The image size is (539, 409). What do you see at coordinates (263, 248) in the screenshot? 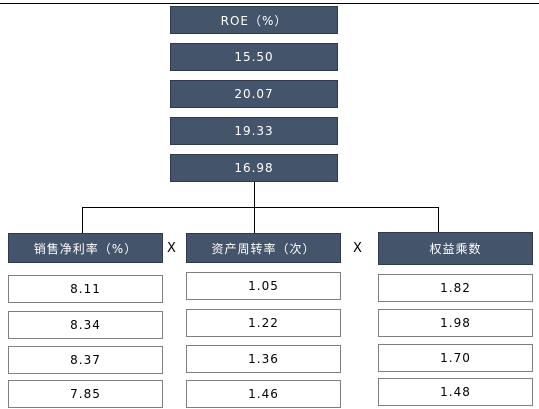
I see `asset-turnover-header: 资产周转率（次）` at bounding box center [263, 248].